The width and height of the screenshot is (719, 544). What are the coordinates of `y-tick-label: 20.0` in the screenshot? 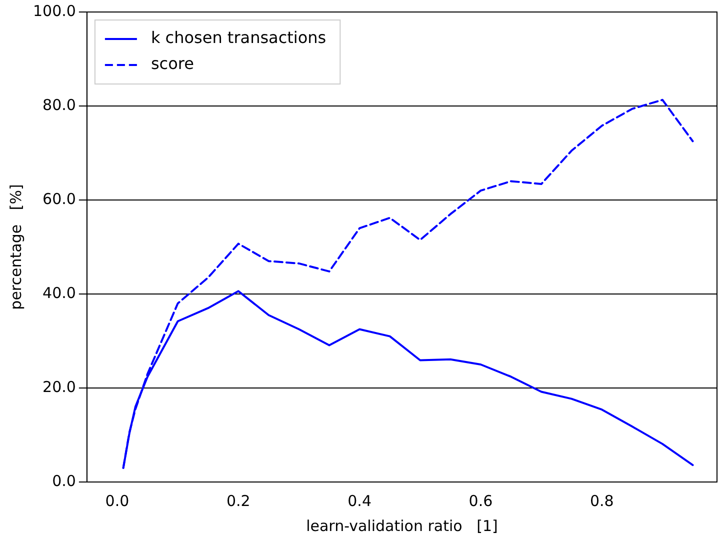 It's located at (59, 387).